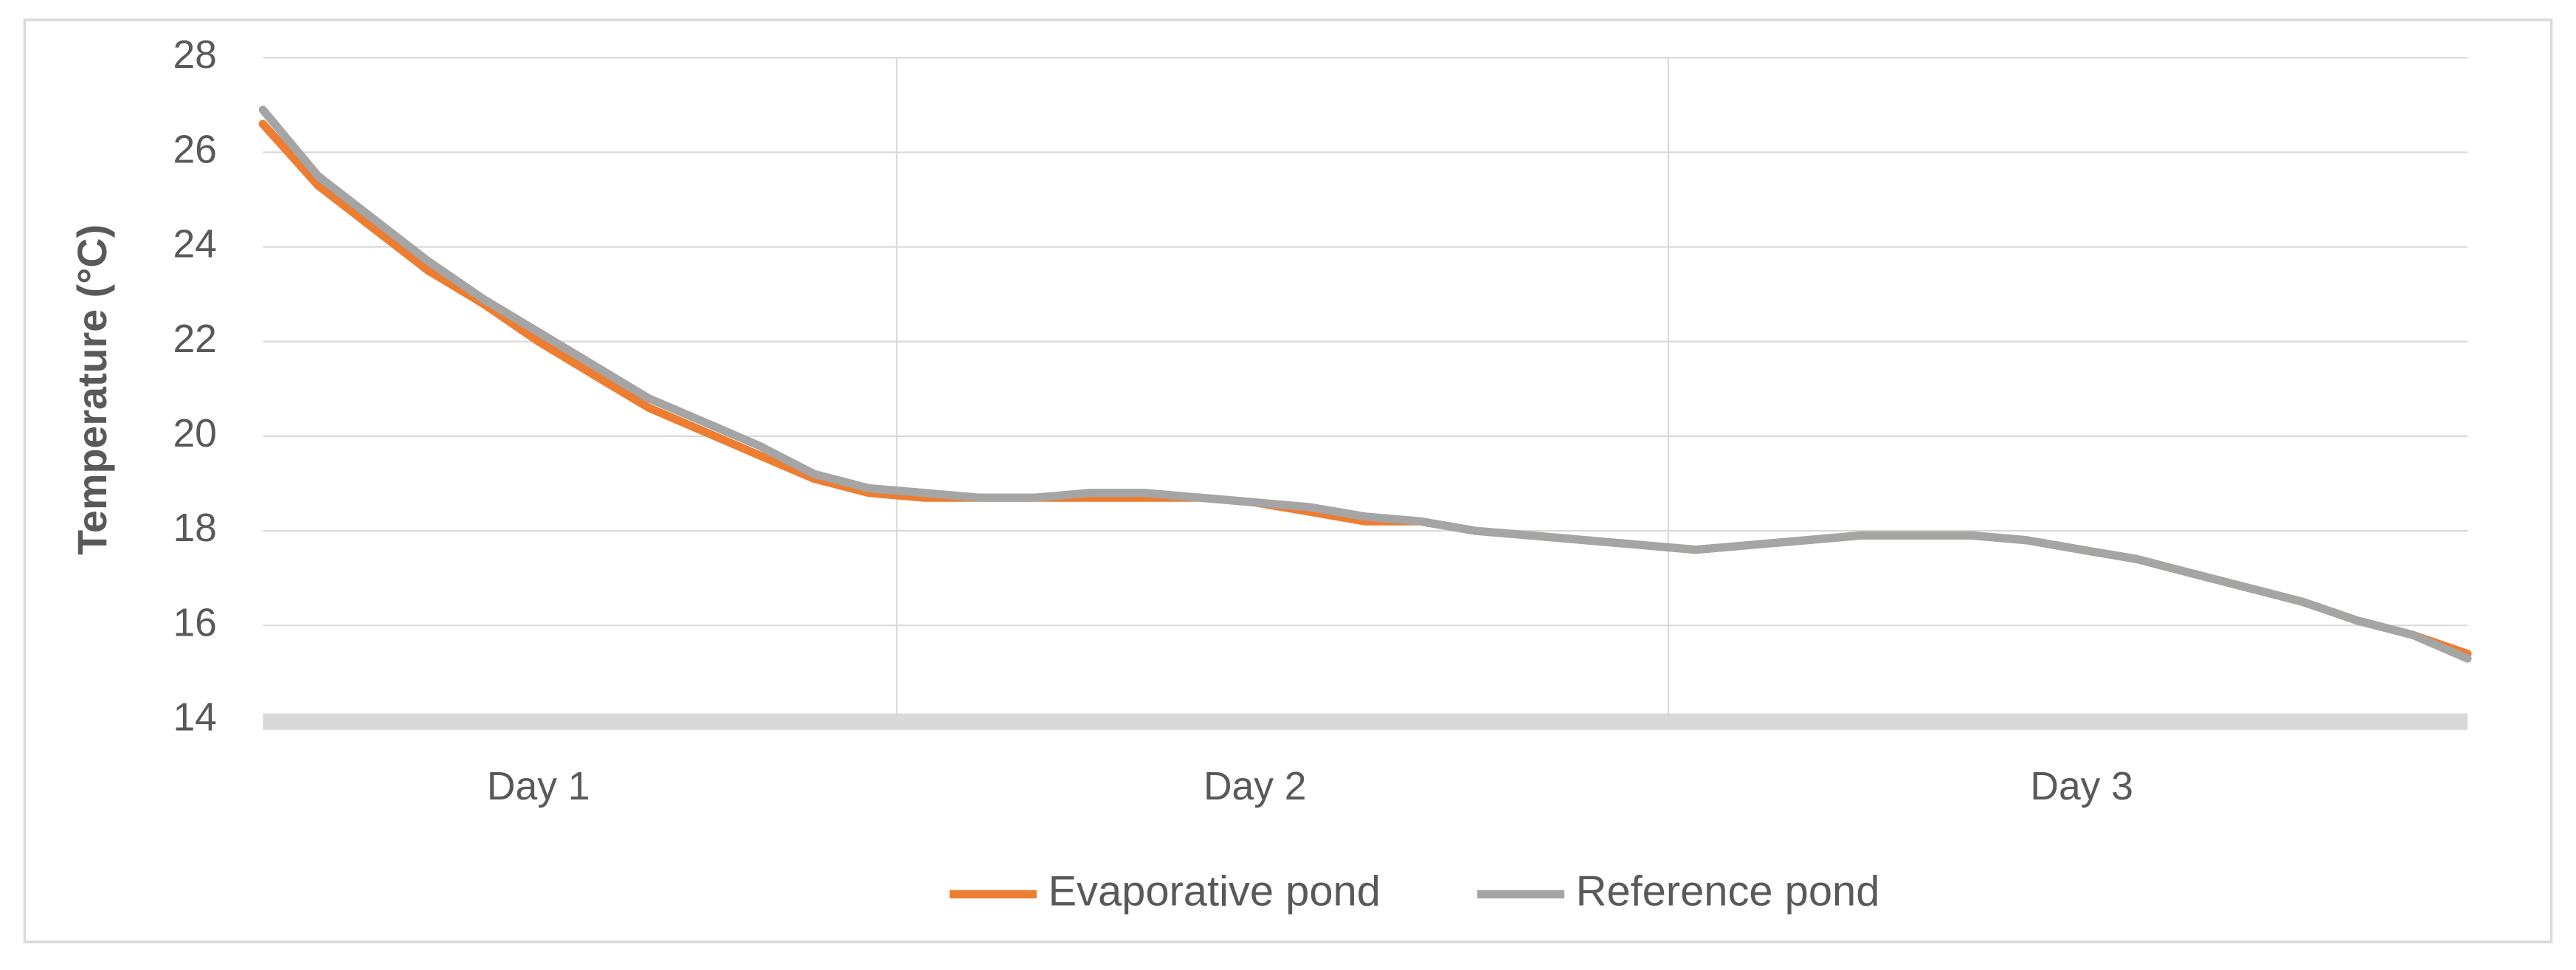  What do you see at coordinates (1728, 891) in the screenshot?
I see `legend-label: Reference pond` at bounding box center [1728, 891].